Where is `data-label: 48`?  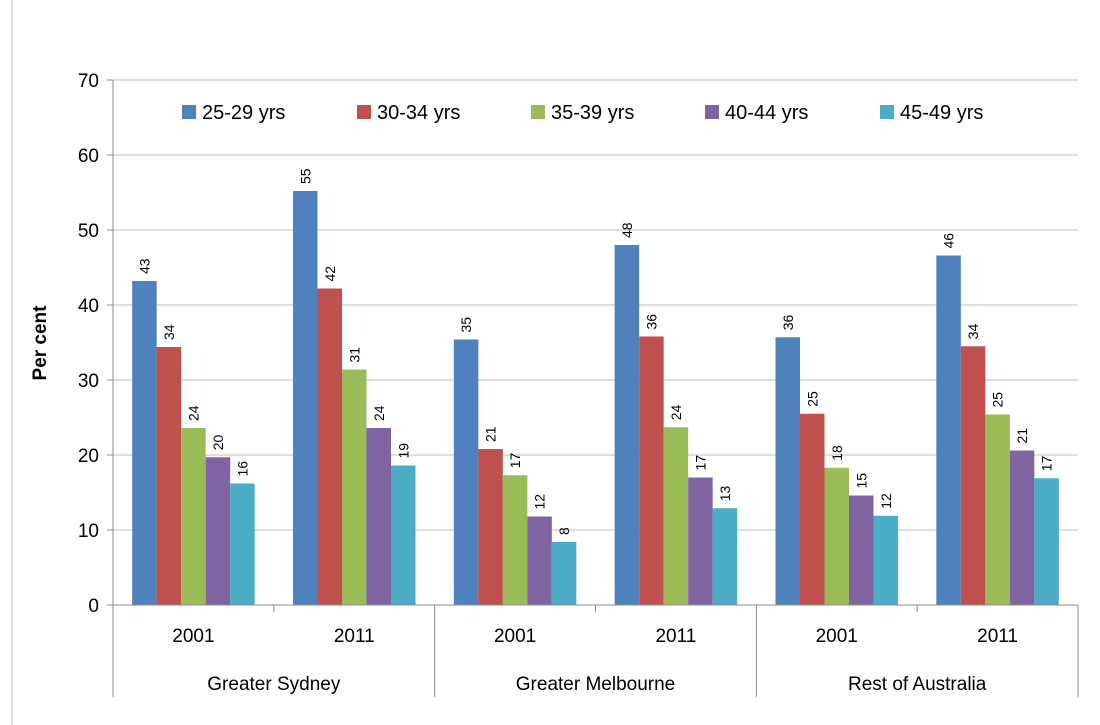
data-label: 48 is located at coordinates (627, 230).